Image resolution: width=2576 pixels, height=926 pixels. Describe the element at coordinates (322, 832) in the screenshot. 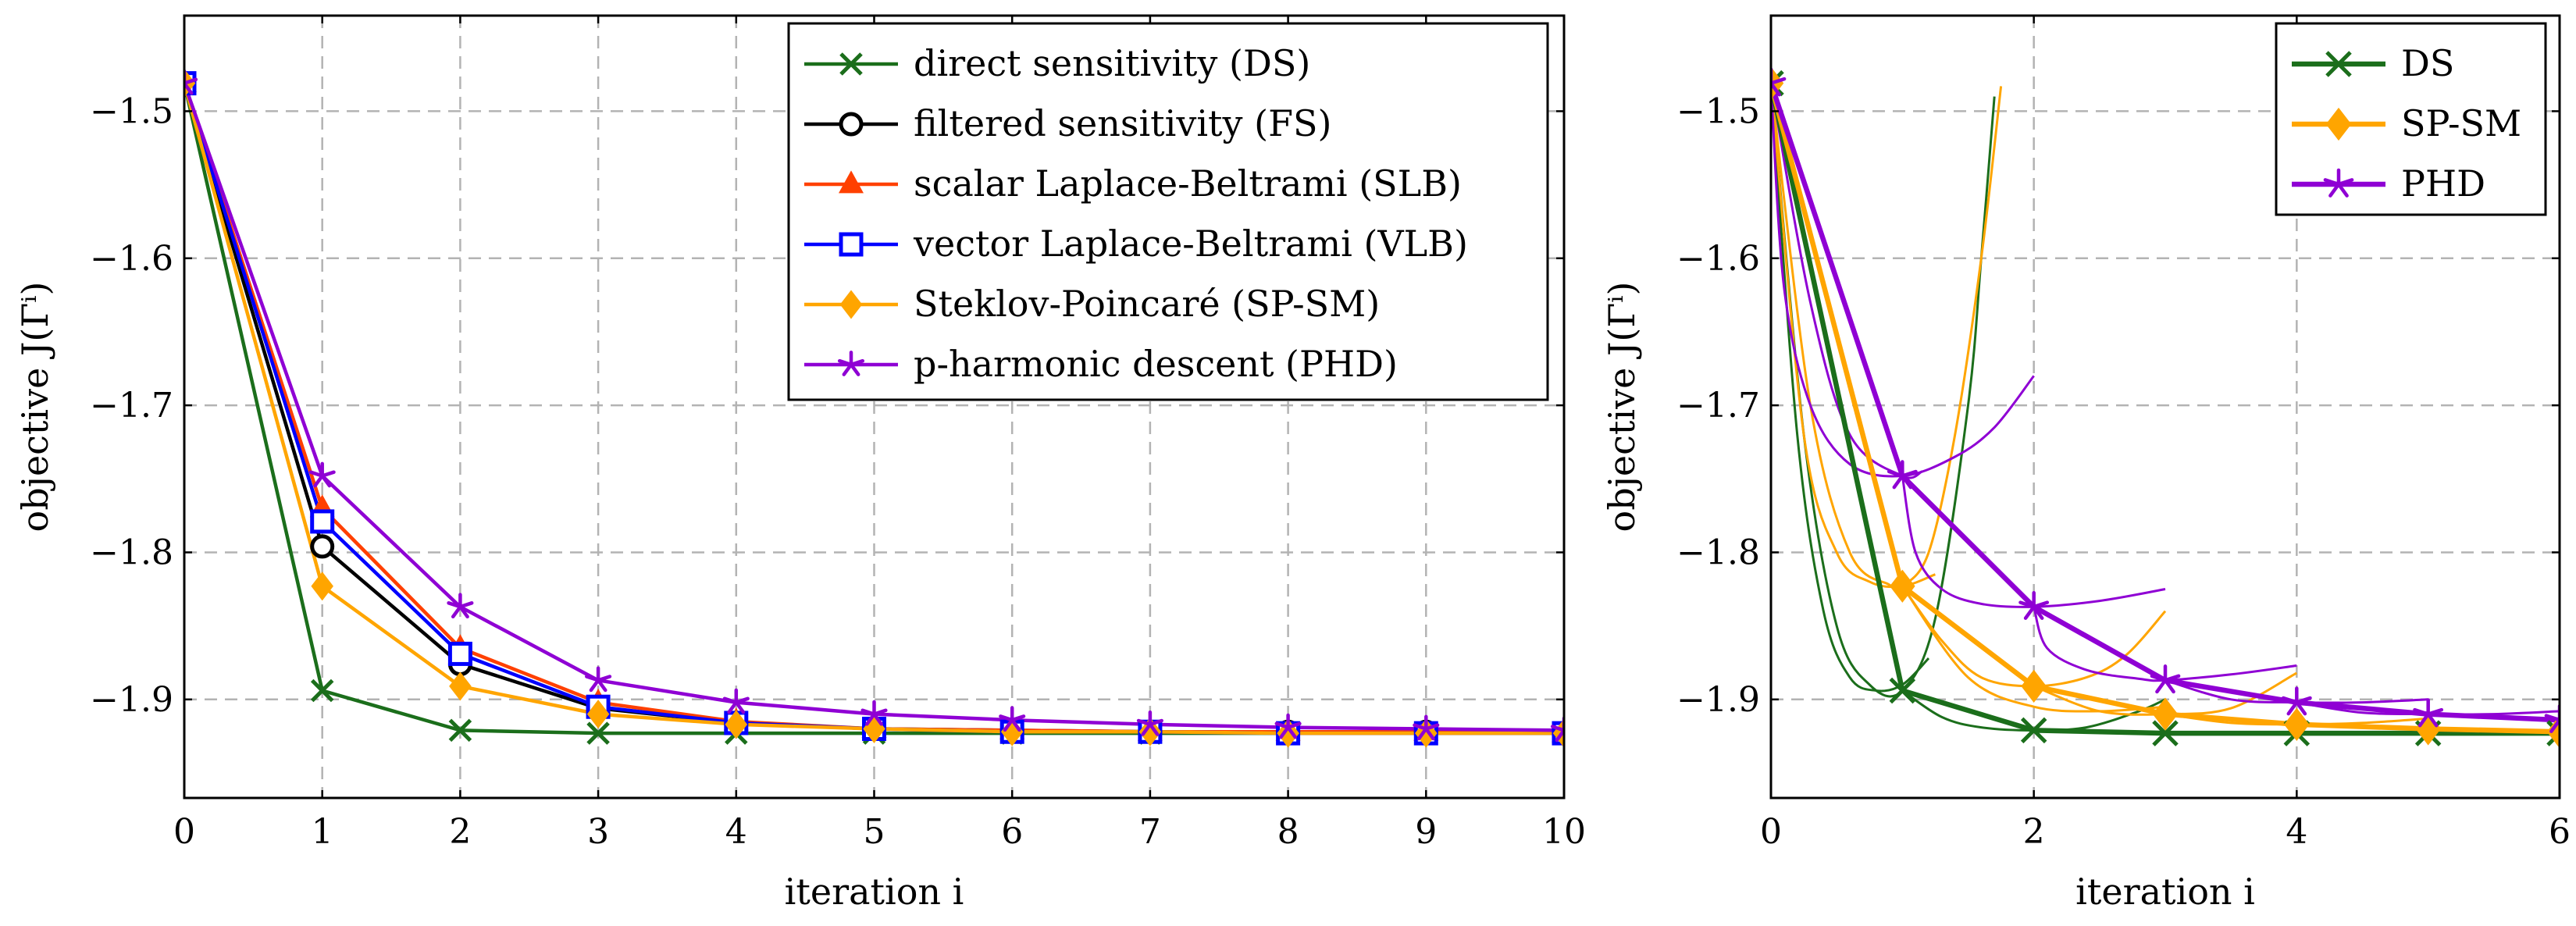

I see `x-tick-label: 1` at that location.